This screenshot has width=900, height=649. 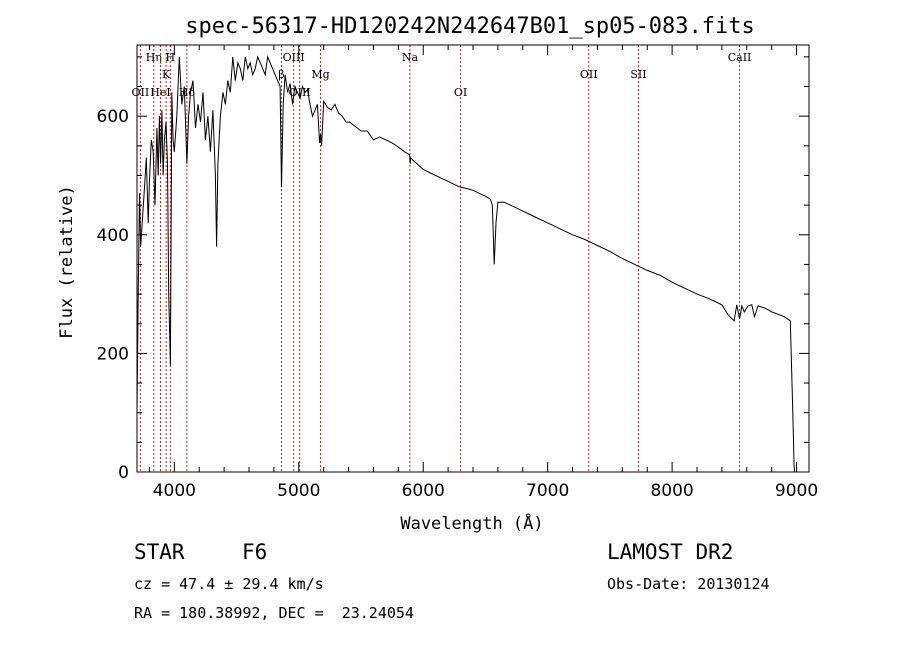 I want to click on line-marker-label: SII, so click(x=638, y=74).